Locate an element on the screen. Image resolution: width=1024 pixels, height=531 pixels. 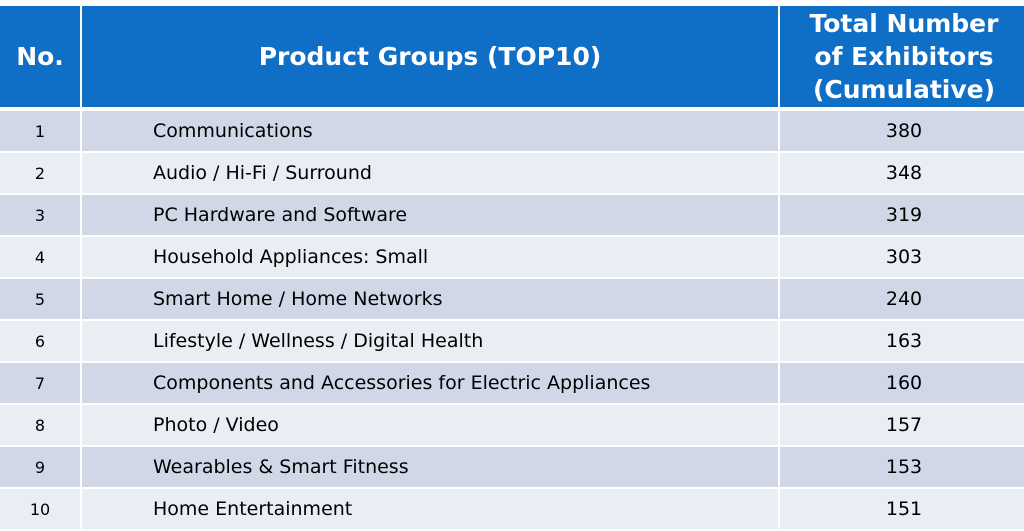
row-total: 151 is located at coordinates (902, 510).